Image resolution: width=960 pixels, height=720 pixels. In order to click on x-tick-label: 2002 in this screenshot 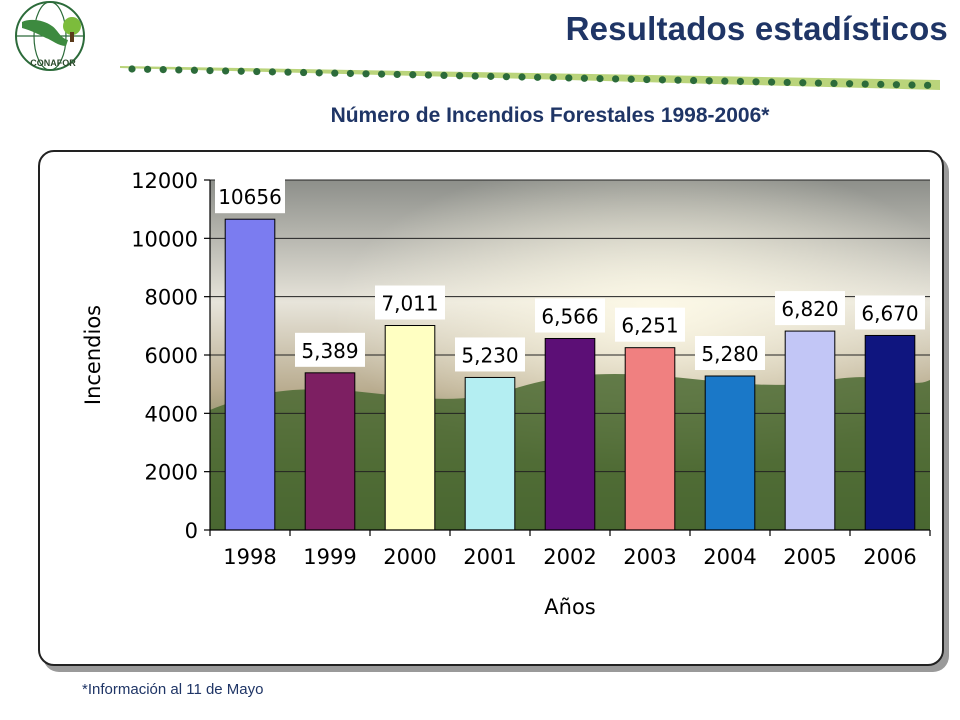, I will do `click(569, 557)`.